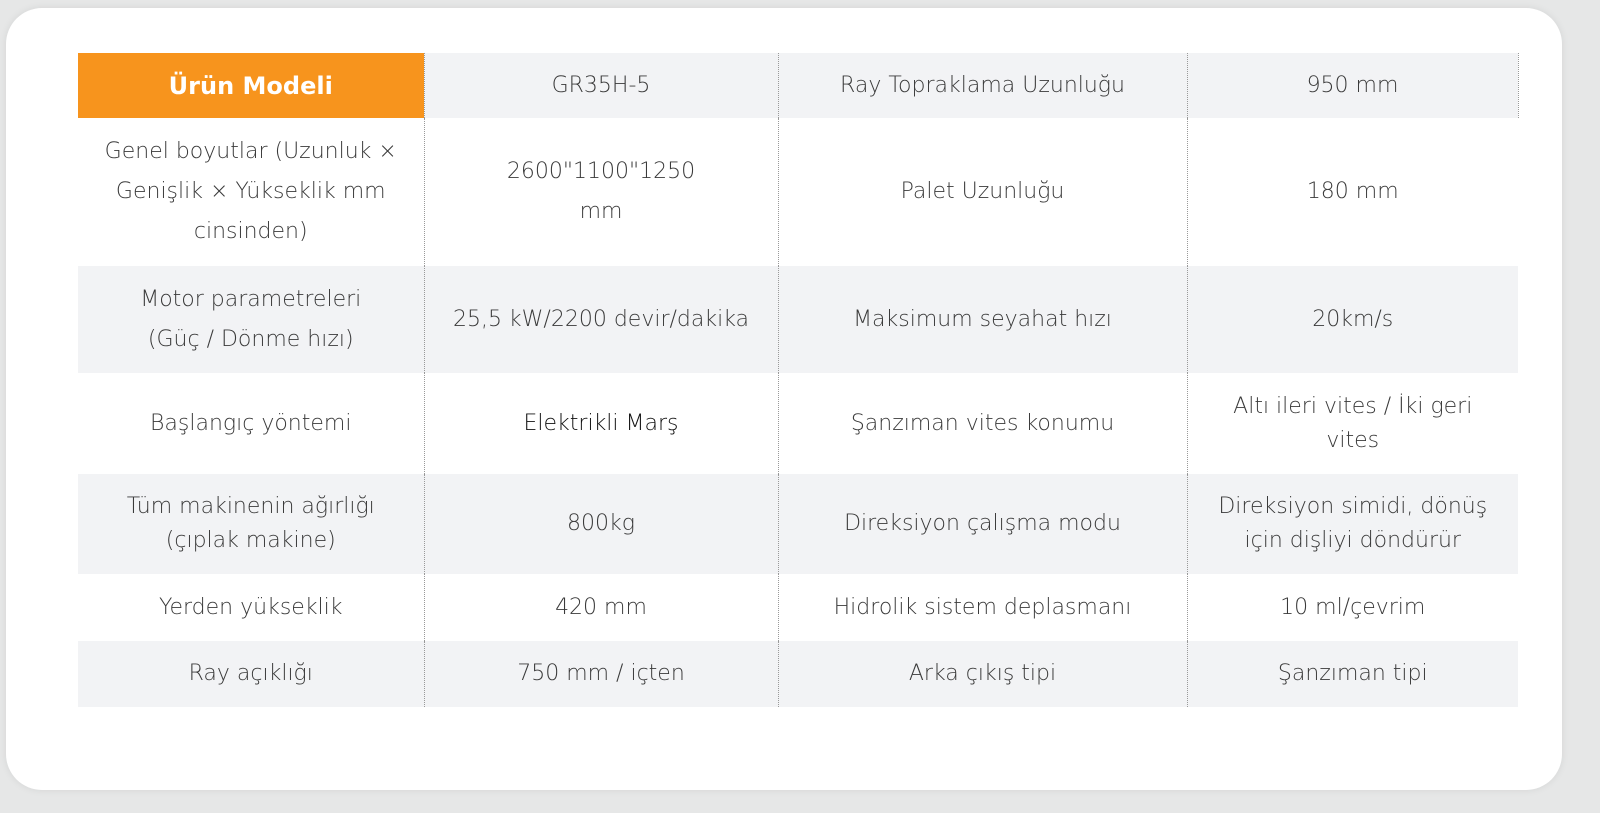 The height and width of the screenshot is (813, 1600). Describe the element at coordinates (1352, 607) in the screenshot. I see `cell-value: 10 ml/çevrim` at that location.